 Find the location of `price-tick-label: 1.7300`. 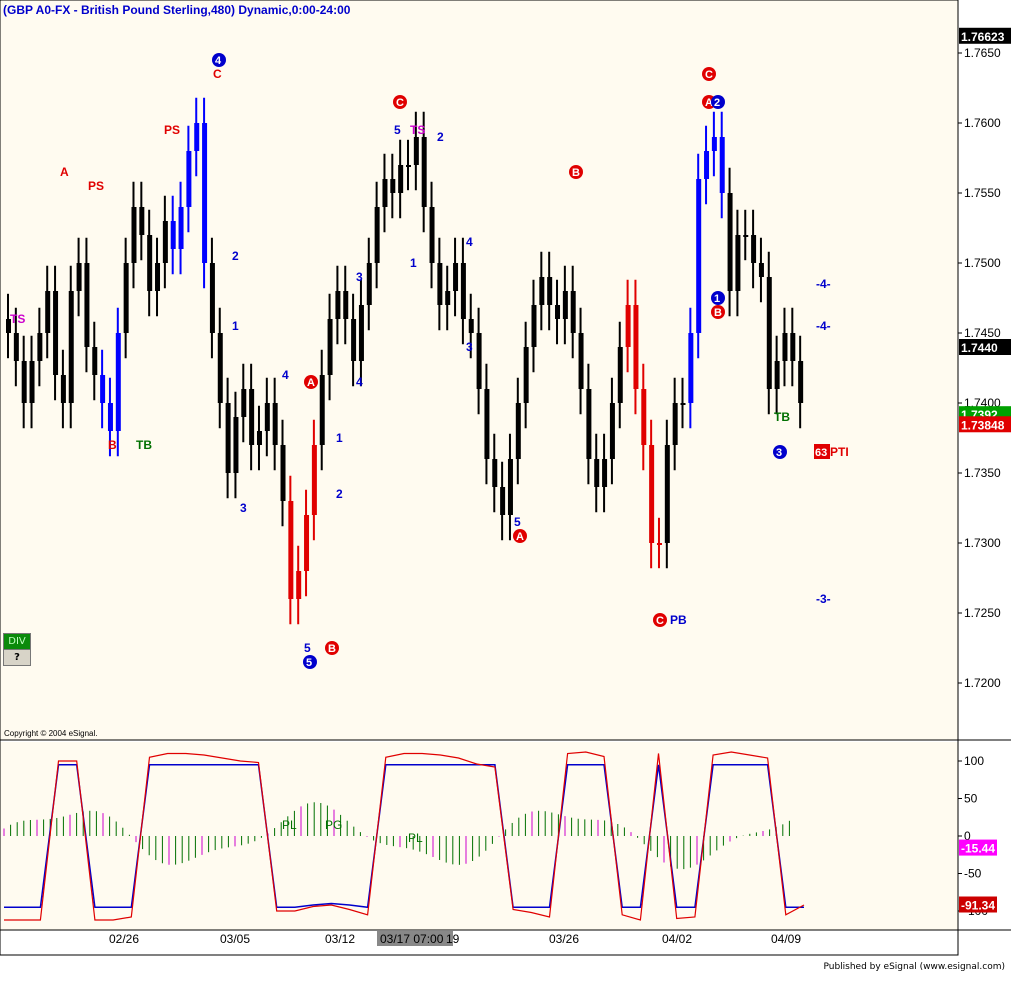

price-tick-label: 1.7300 is located at coordinates (982, 543).